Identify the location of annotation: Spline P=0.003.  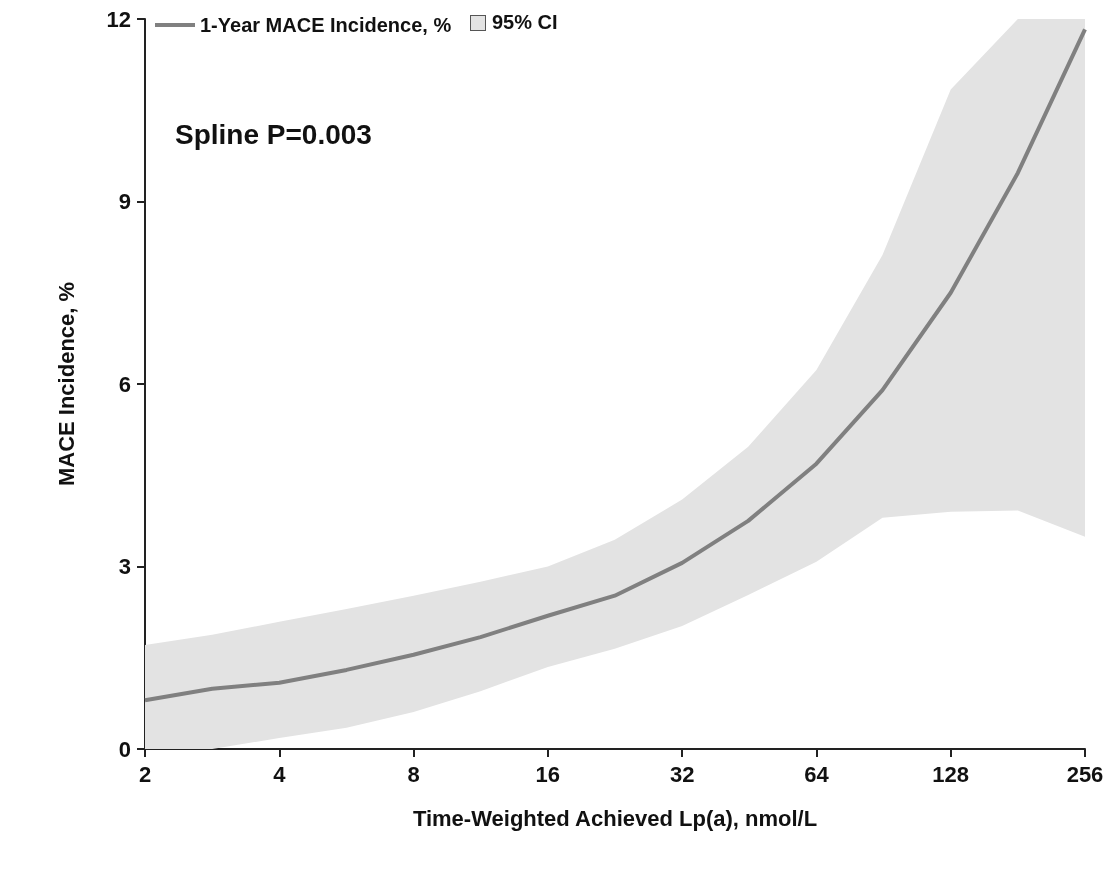
(273, 134).